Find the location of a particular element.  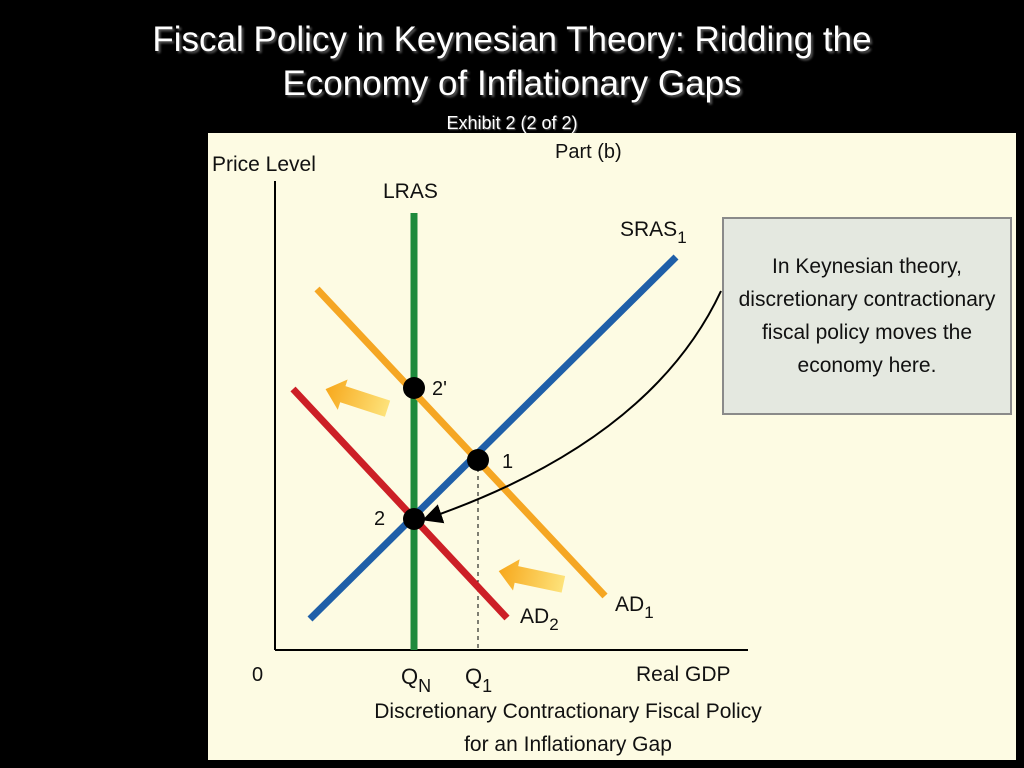

point-1-marker is located at coordinates (478, 460).